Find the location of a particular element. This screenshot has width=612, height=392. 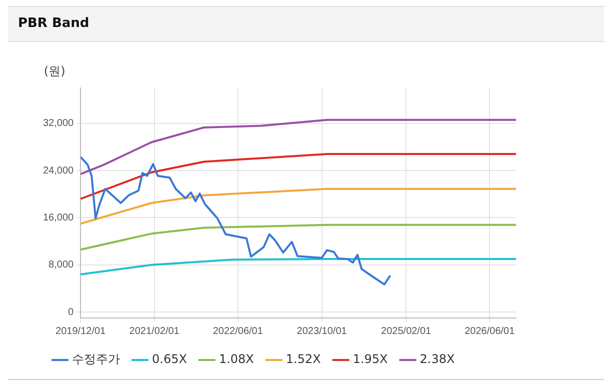

y-tick-label: 16,000 is located at coordinates (58, 218).